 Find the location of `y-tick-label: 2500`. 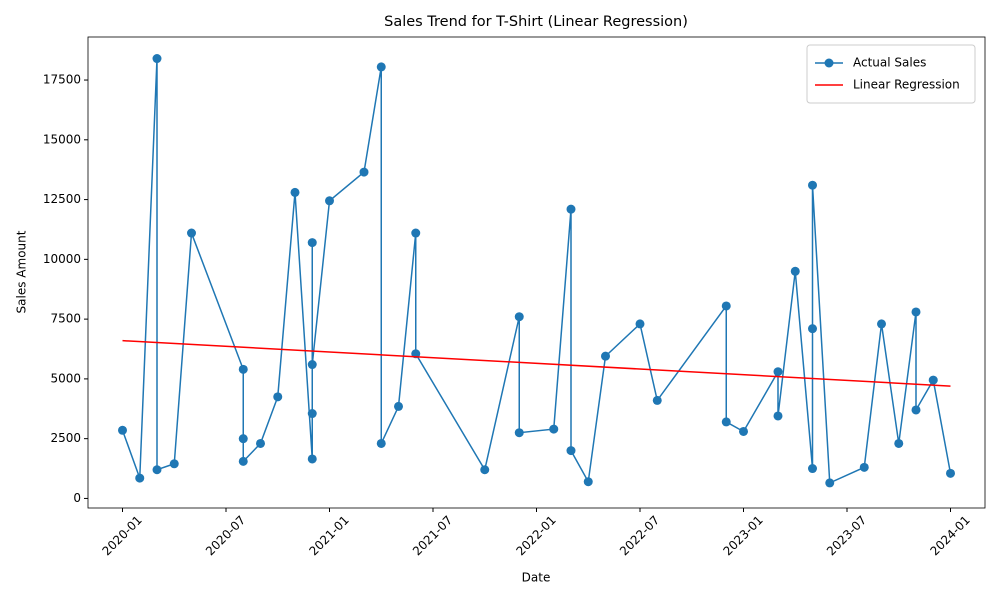

y-tick-label: 2500 is located at coordinates (65, 438).